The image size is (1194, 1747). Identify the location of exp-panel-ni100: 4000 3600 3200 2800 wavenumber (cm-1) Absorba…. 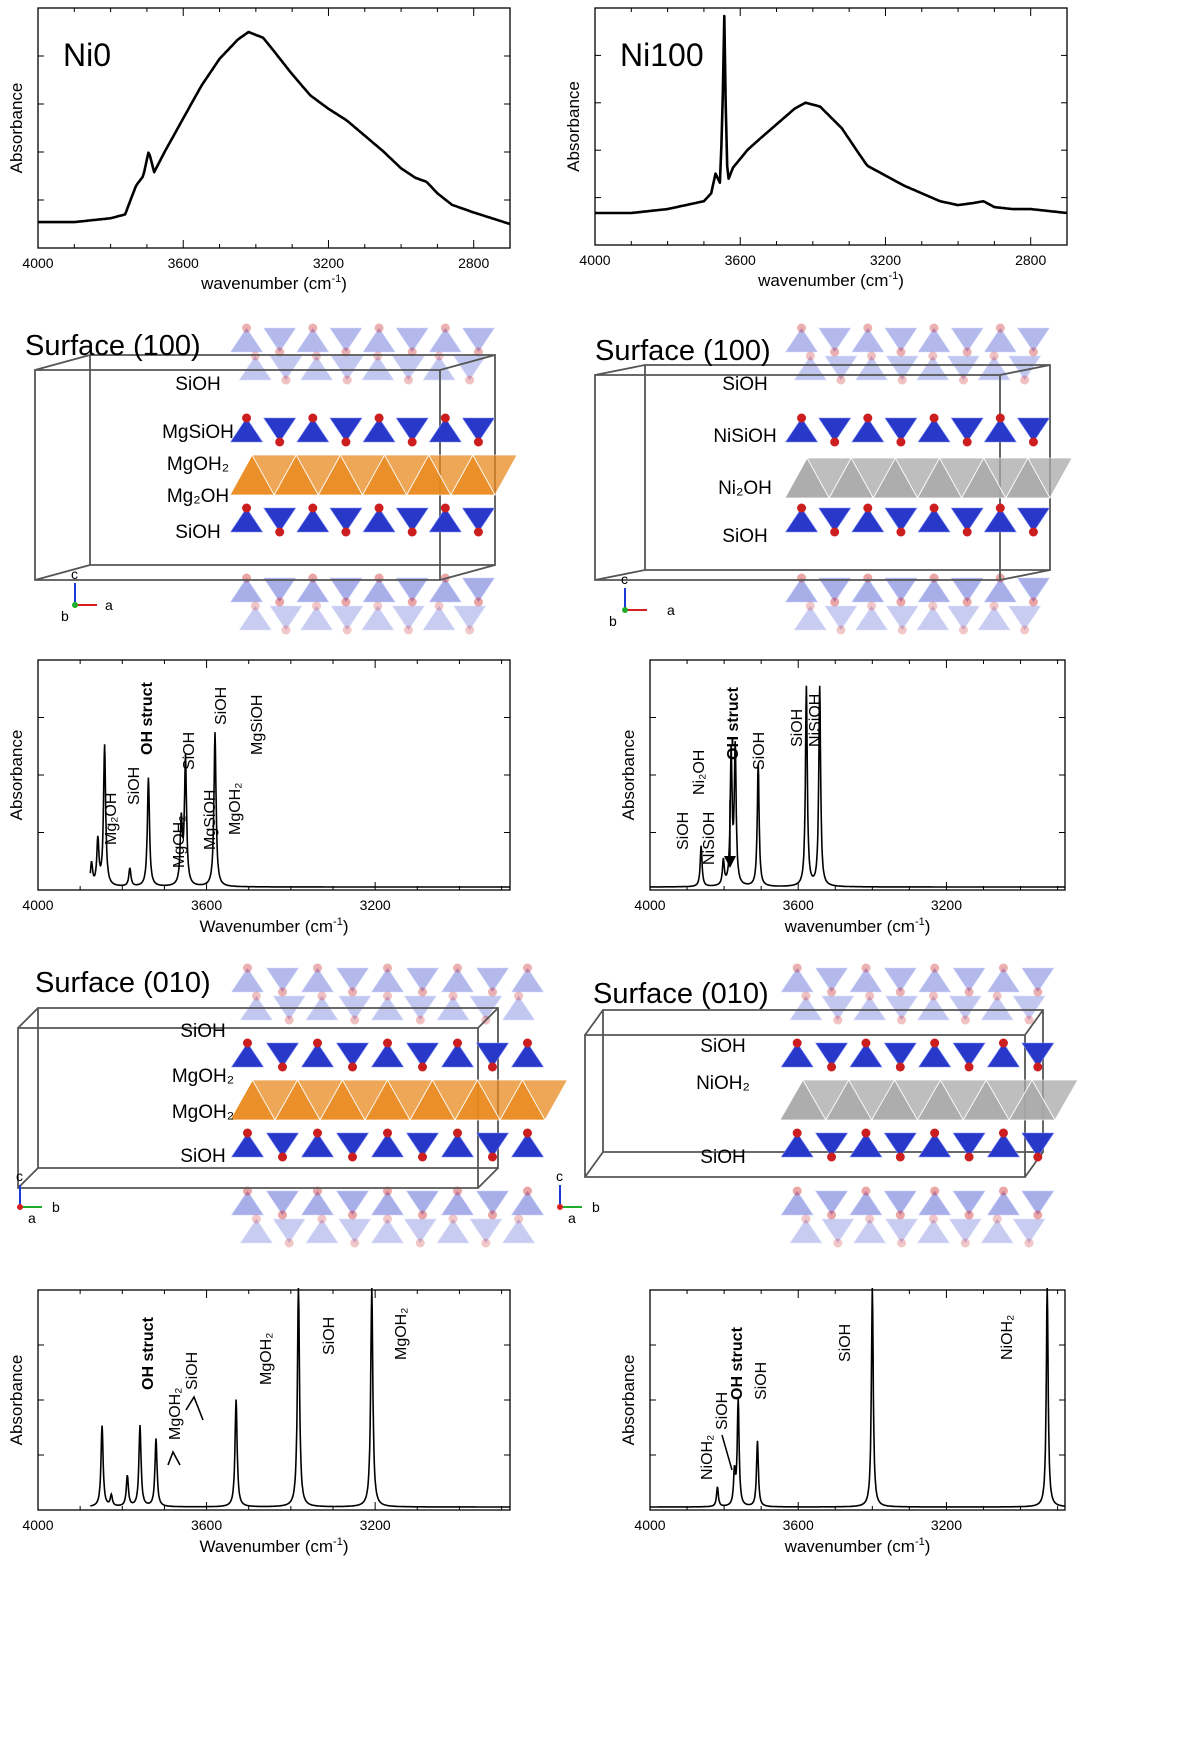
(872, 150).